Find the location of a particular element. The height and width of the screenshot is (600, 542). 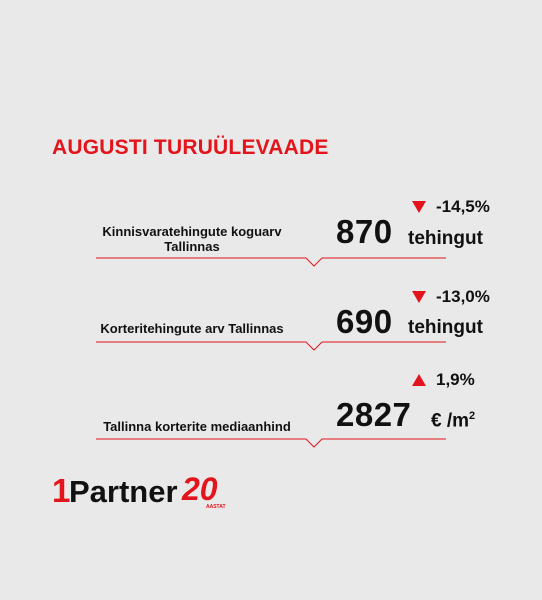

logo-anniversary: 20 is located at coordinates (199, 489).